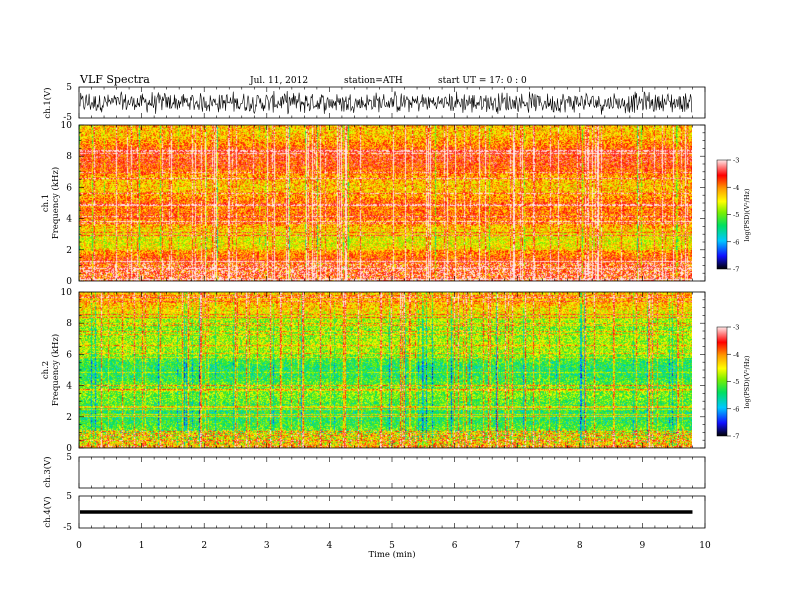 The image size is (792, 612). Describe the element at coordinates (55, 370) in the screenshot. I see `ch2-spectrogram-ylabel-line2: Frequency (kHz)` at that location.